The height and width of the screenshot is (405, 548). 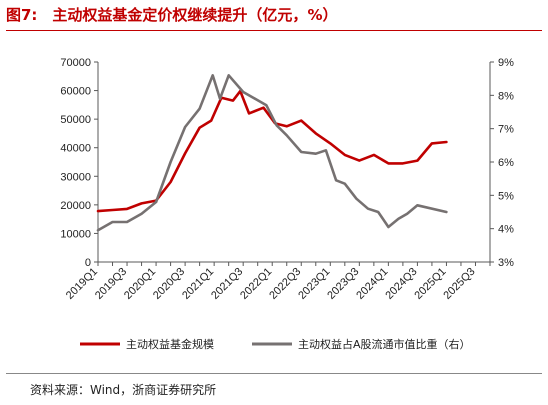 What do you see at coordinates (275, 344) in the screenshot?
I see `legend: 主动权益基金规模 主动权益占A股流通市值比重（右）` at bounding box center [275, 344].